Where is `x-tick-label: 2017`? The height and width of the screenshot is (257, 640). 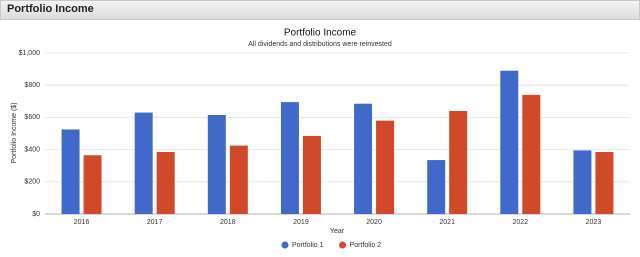 x-tick-label: 2017 is located at coordinates (155, 222).